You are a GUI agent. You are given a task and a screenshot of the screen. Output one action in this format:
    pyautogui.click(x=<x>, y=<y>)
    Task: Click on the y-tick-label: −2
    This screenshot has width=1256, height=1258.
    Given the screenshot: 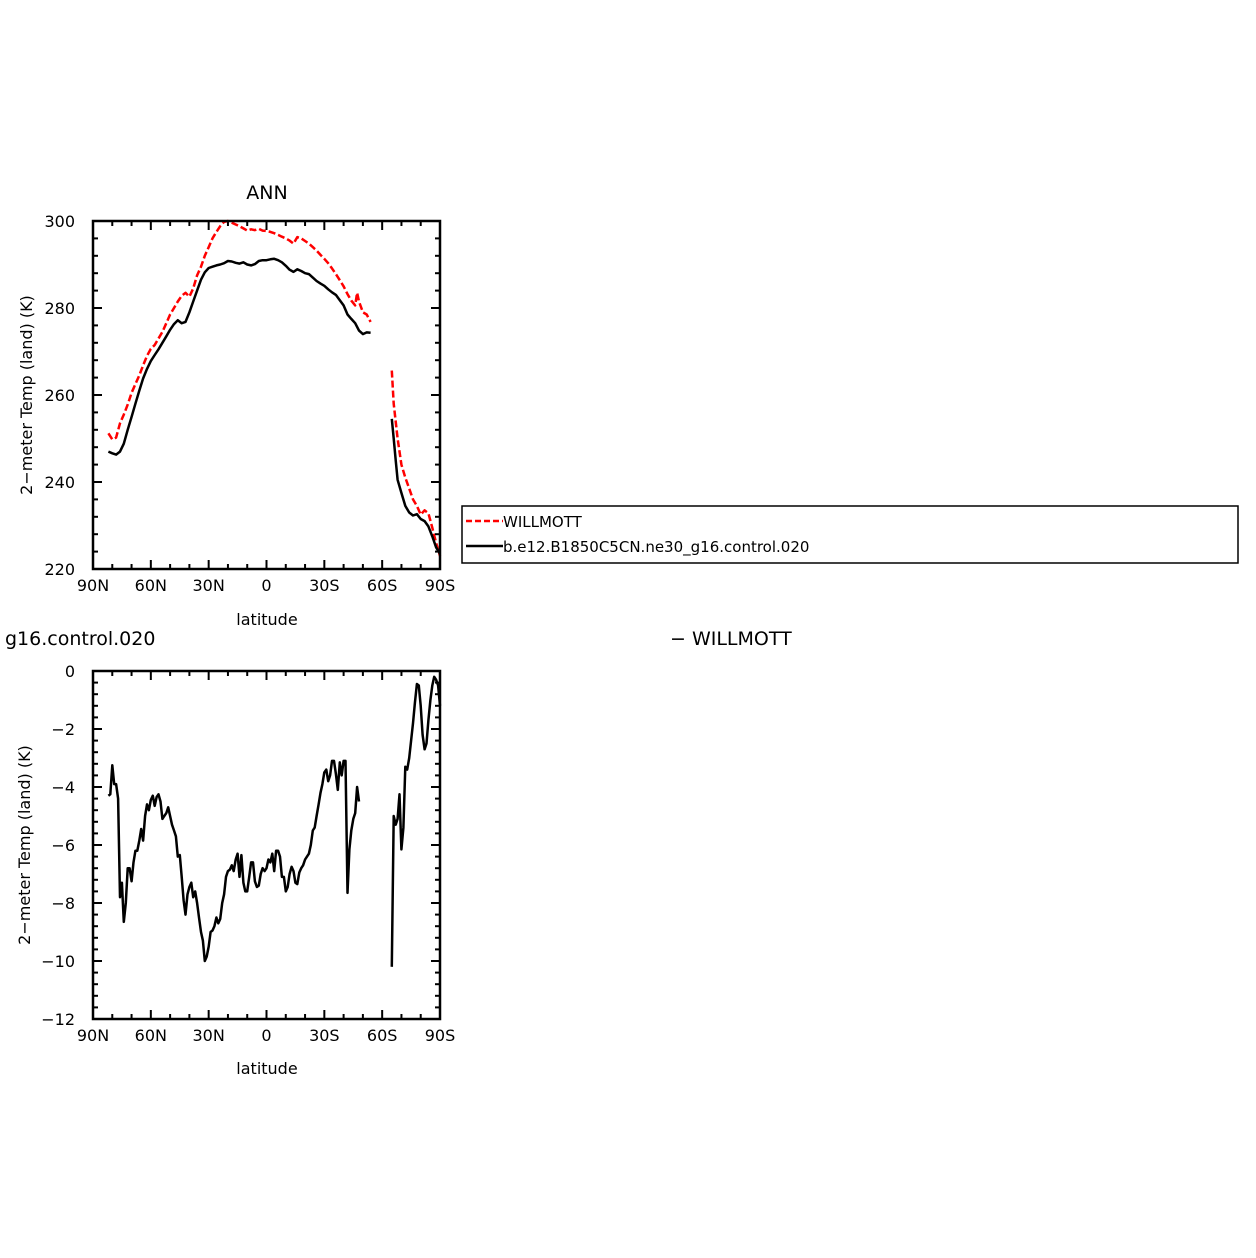 What is the action you would take?
    pyautogui.click(x=63, y=729)
    